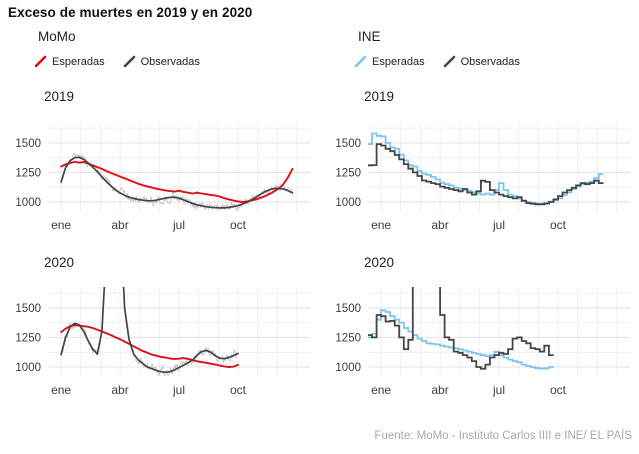 This screenshot has height=454, width=639. I want to click on chart-title-momo-2020: 2020, so click(59, 262).